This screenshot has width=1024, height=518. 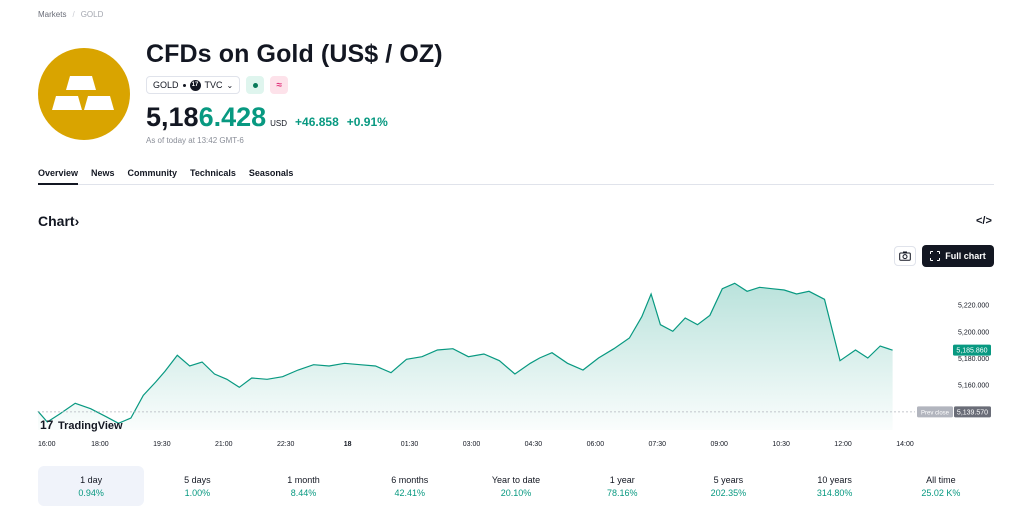 What do you see at coordinates (905, 444) in the screenshot?
I see `x-tick-label: 14:00` at bounding box center [905, 444].